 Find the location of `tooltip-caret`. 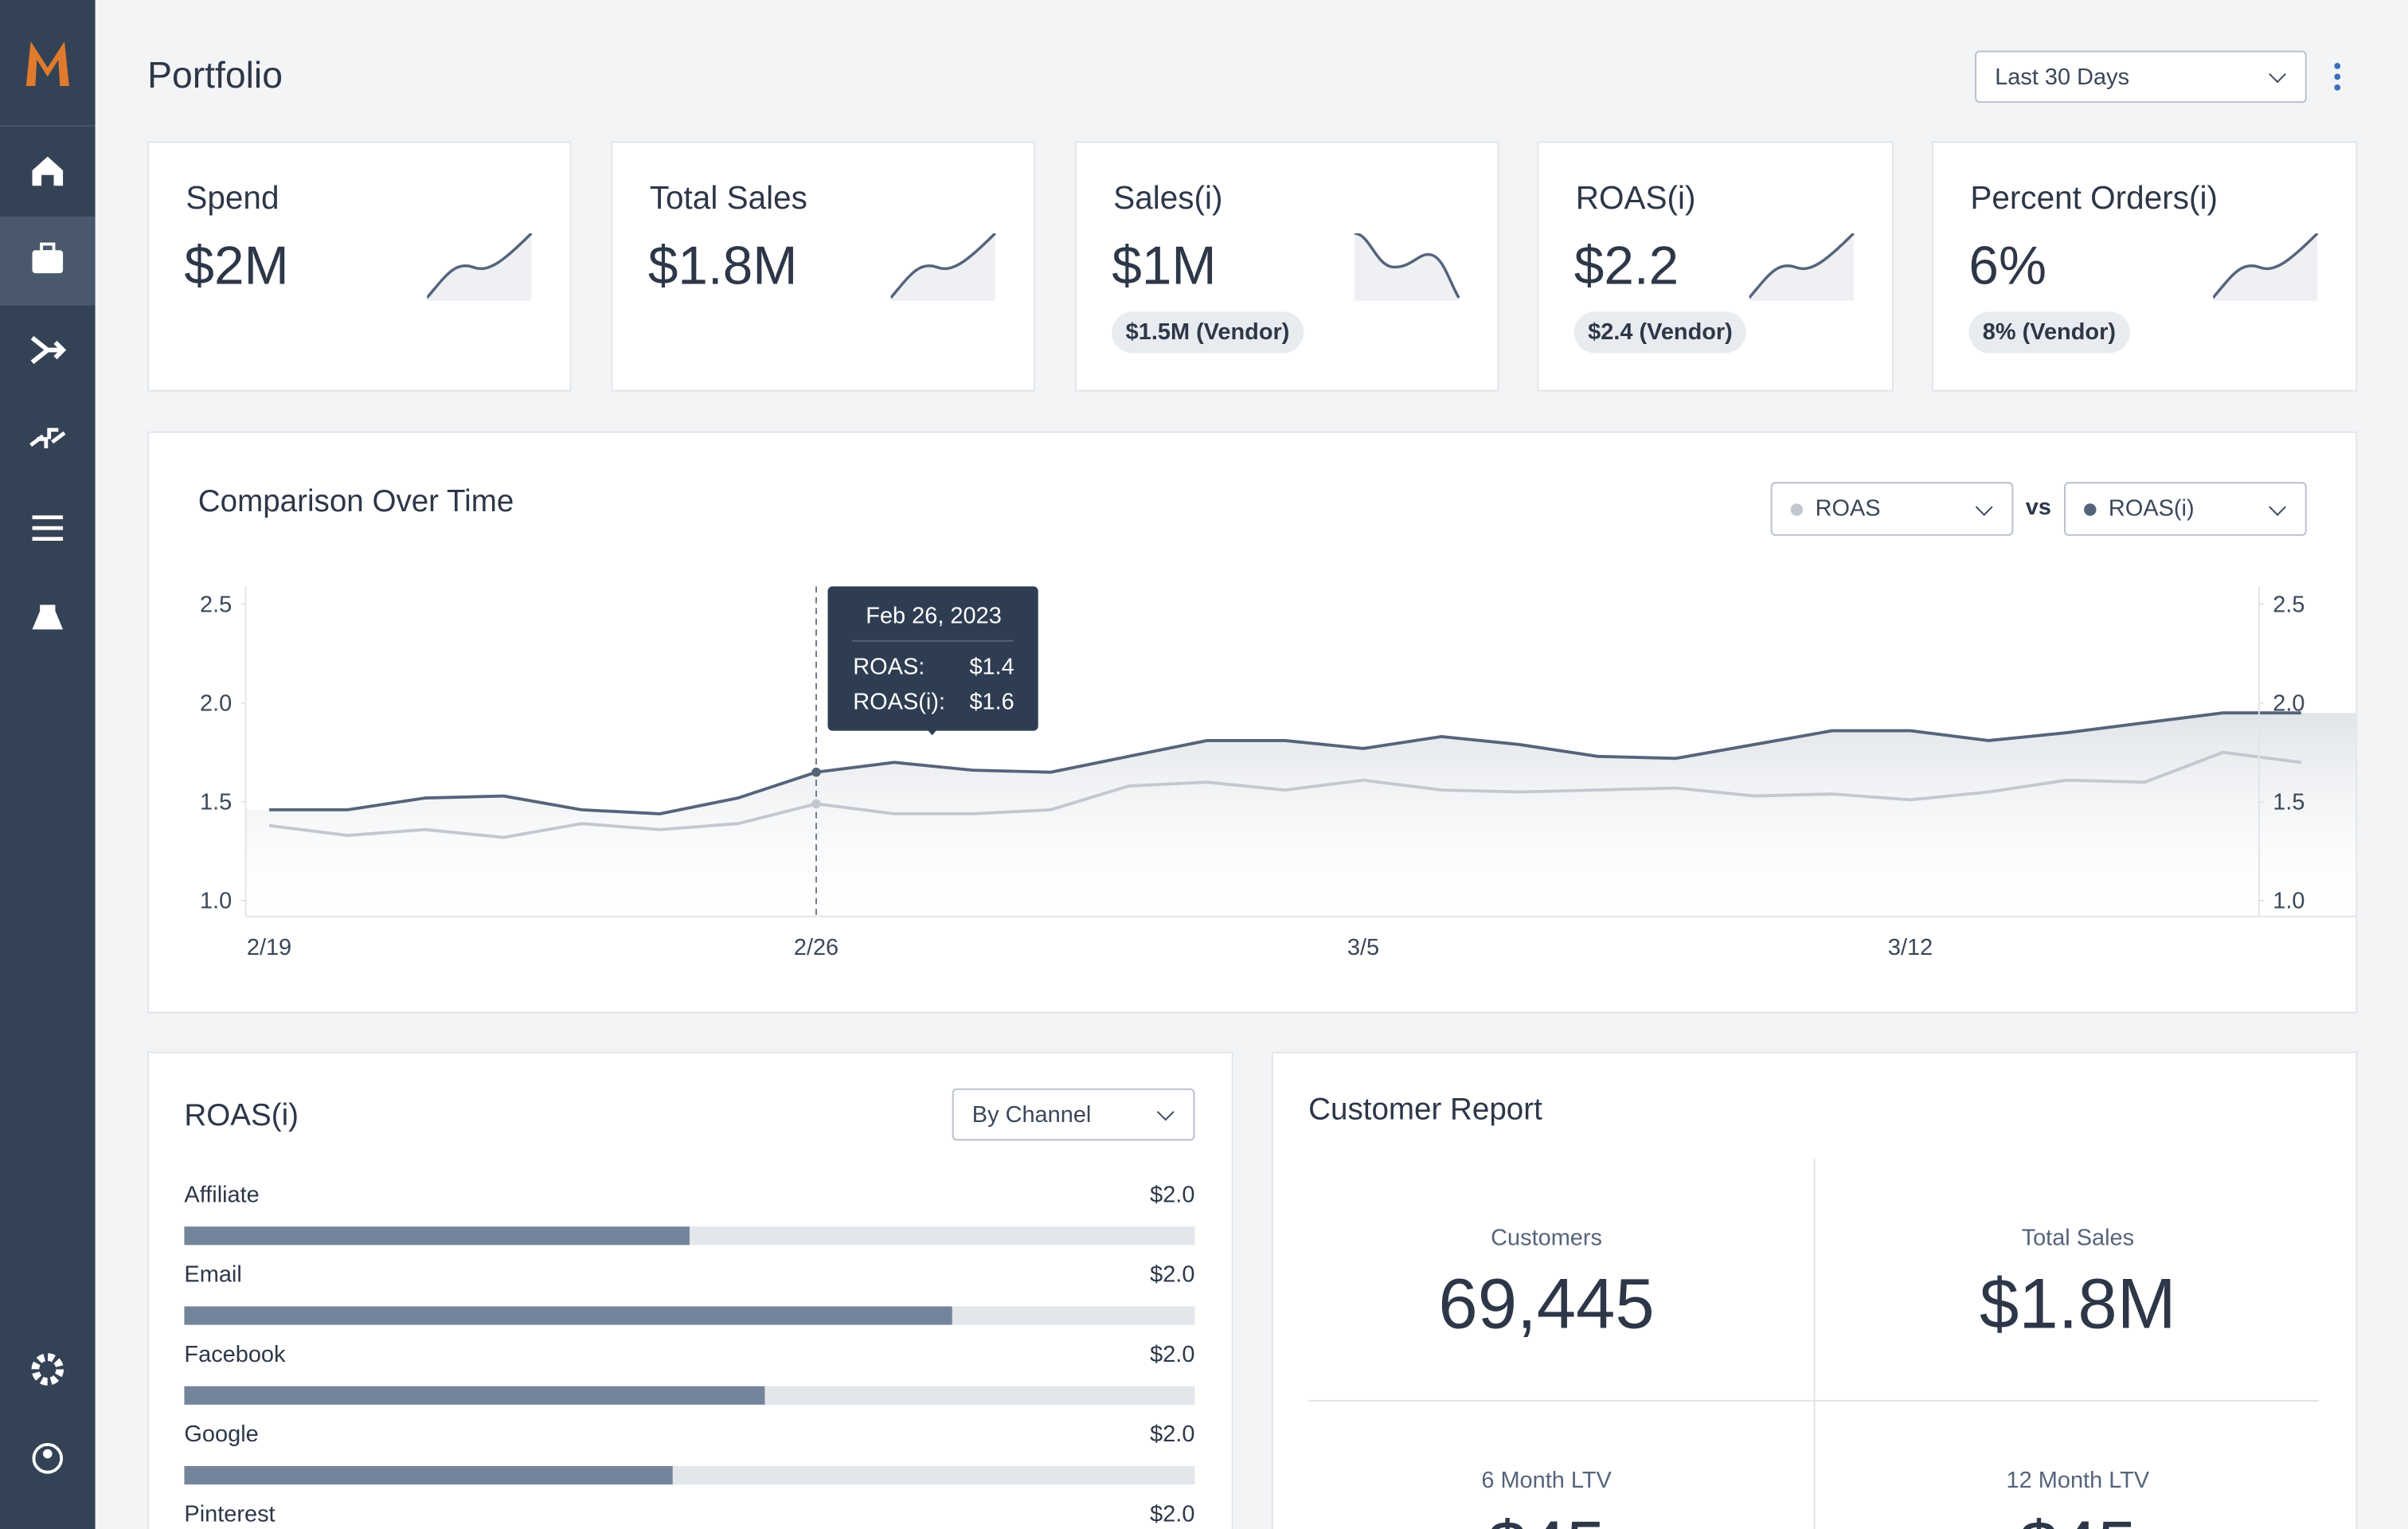

tooltip-caret is located at coordinates (933, 730).